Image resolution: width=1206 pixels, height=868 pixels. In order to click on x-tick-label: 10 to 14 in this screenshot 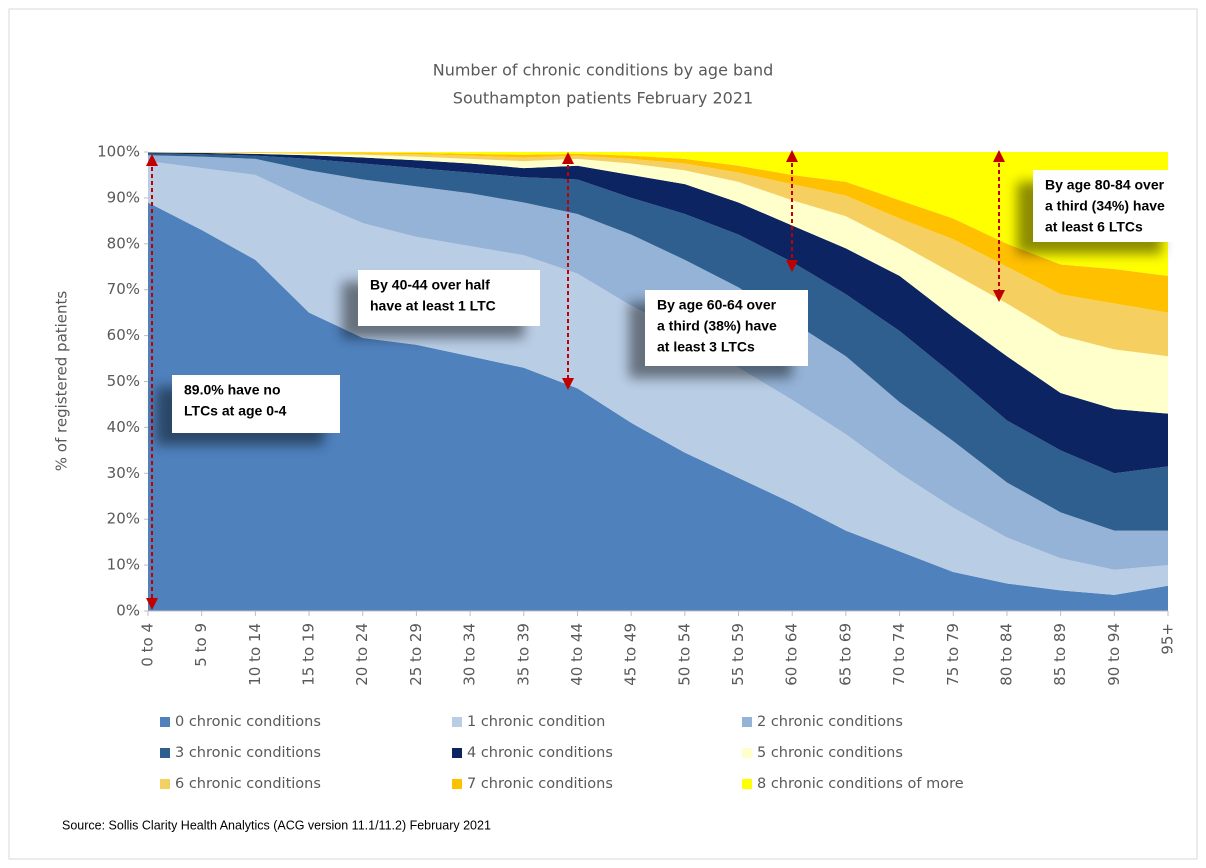, I will do `click(255, 654)`.